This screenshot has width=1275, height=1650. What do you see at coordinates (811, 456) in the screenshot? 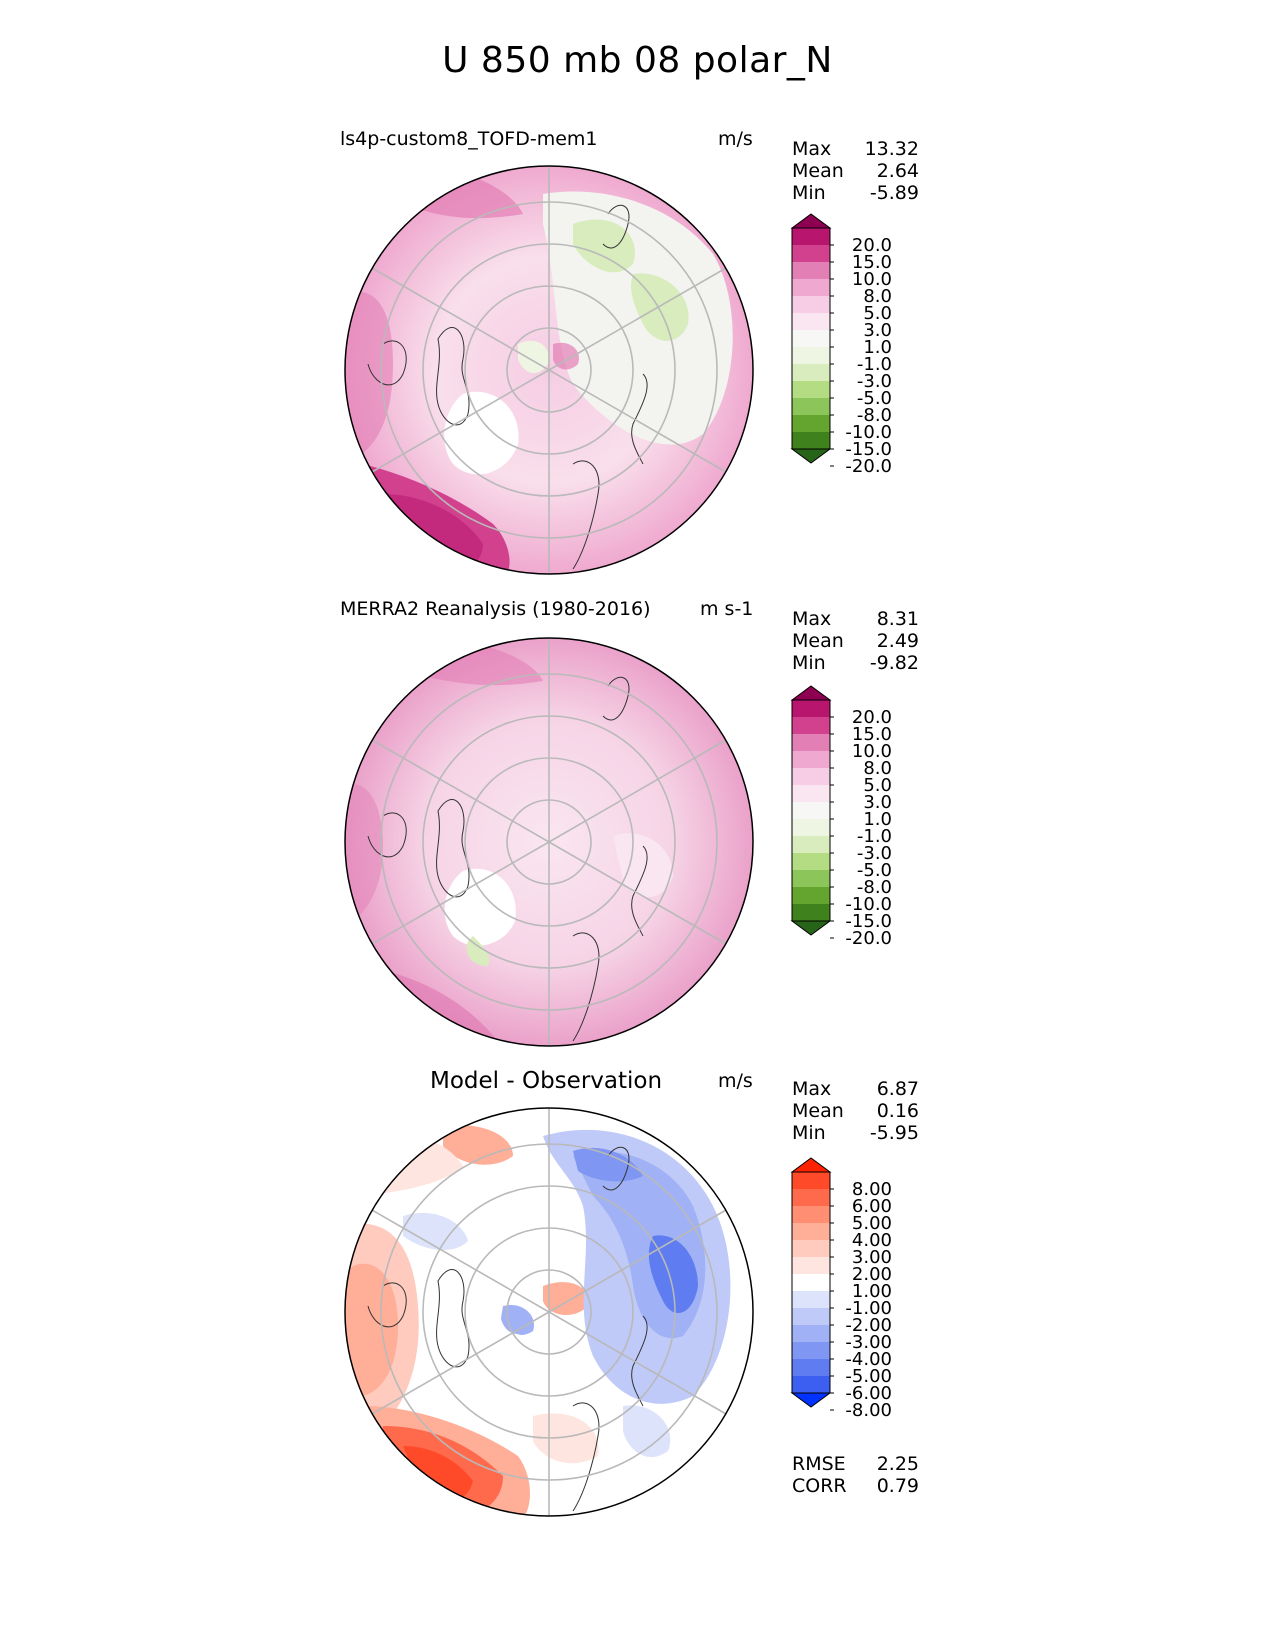
I see `colorbar-extension-bottom` at bounding box center [811, 456].